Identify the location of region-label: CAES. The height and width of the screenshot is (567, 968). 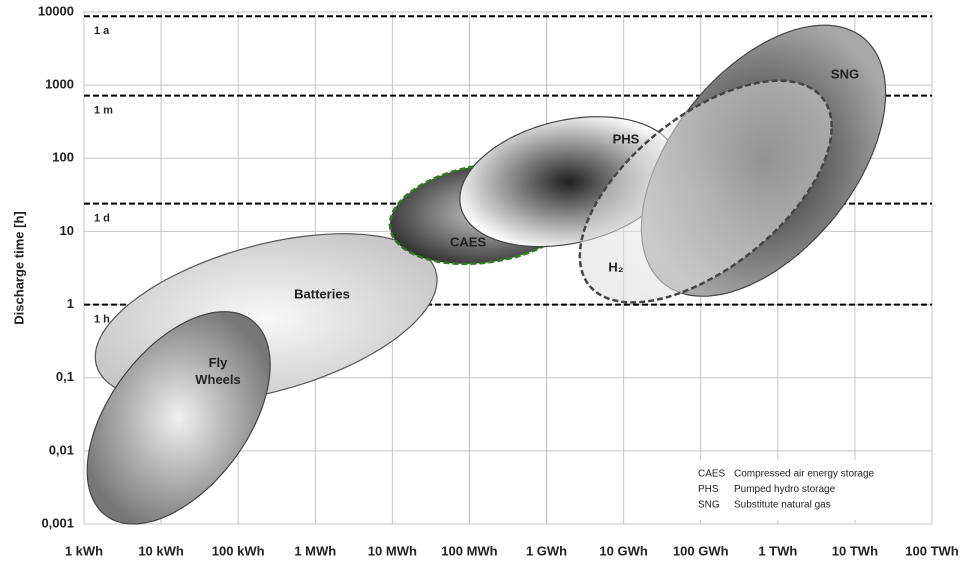
(468, 241).